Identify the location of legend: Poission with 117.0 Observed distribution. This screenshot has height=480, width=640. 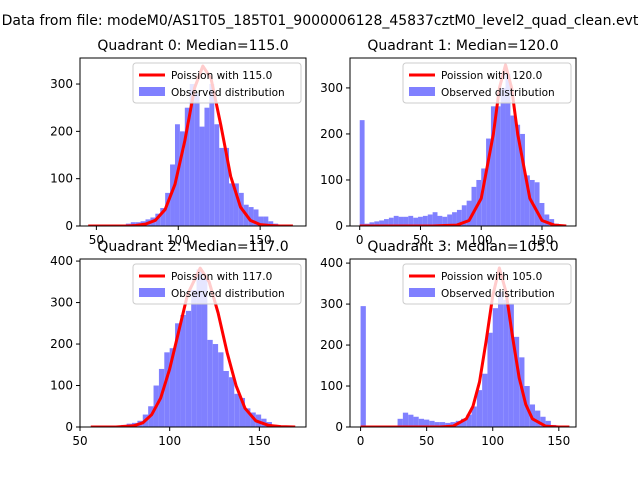
(217, 284).